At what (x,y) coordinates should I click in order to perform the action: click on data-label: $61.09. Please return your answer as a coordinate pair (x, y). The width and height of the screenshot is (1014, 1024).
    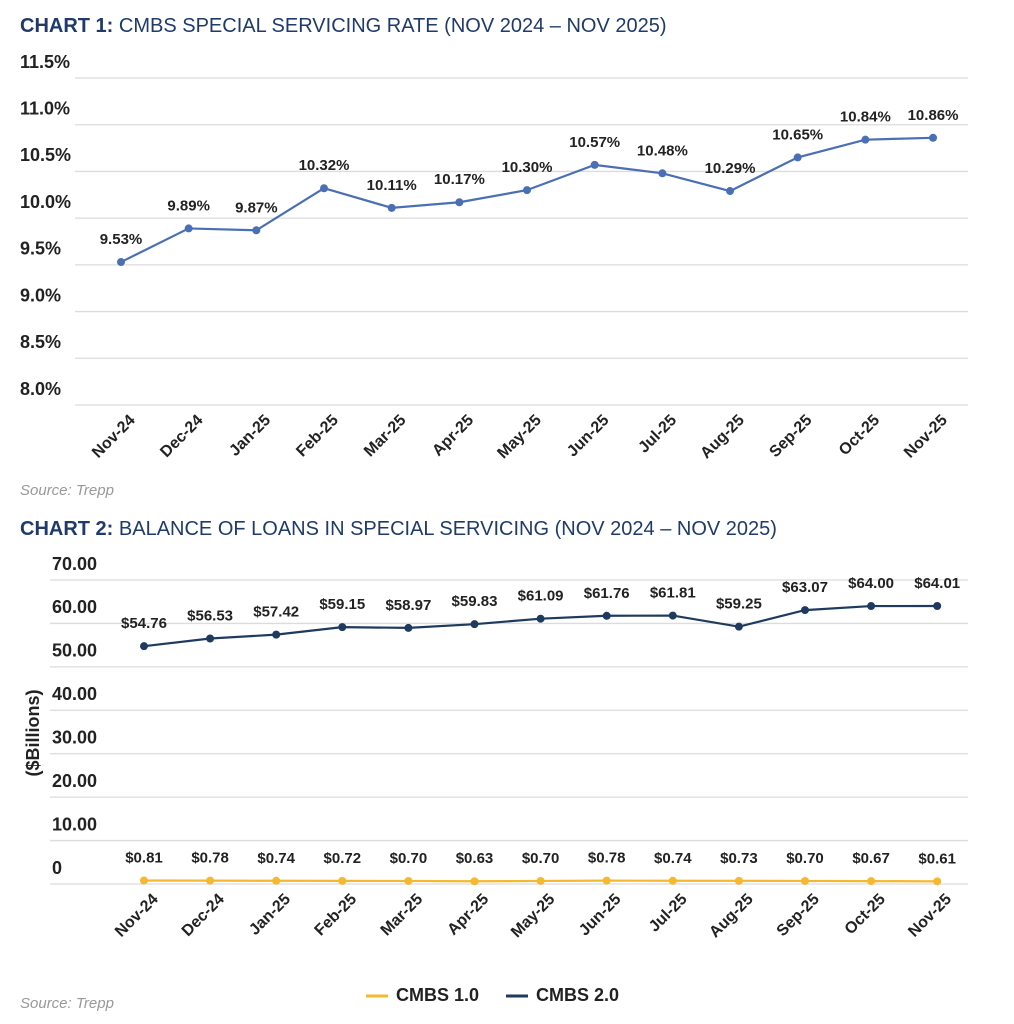
    Looking at the image, I should click on (541, 596).